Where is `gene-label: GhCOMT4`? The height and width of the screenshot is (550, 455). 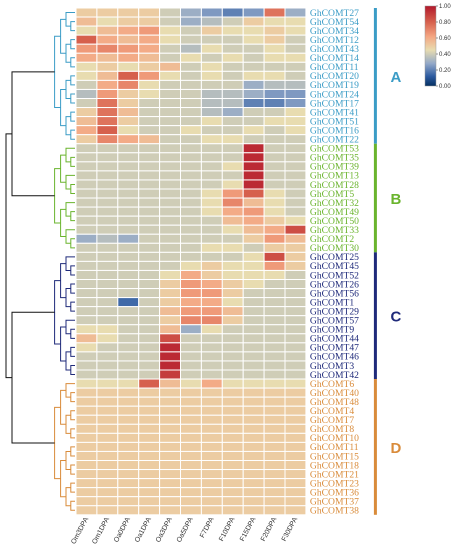 gene-label: GhCOMT4 is located at coordinates (332, 411).